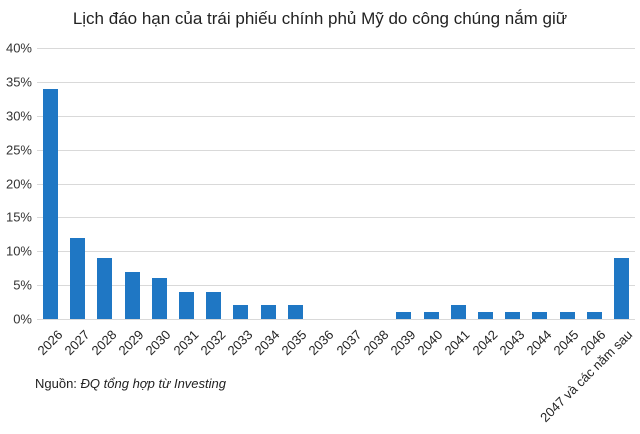  Describe the element at coordinates (457, 343) in the screenshot. I see `x-tick-label: 2041` at that location.